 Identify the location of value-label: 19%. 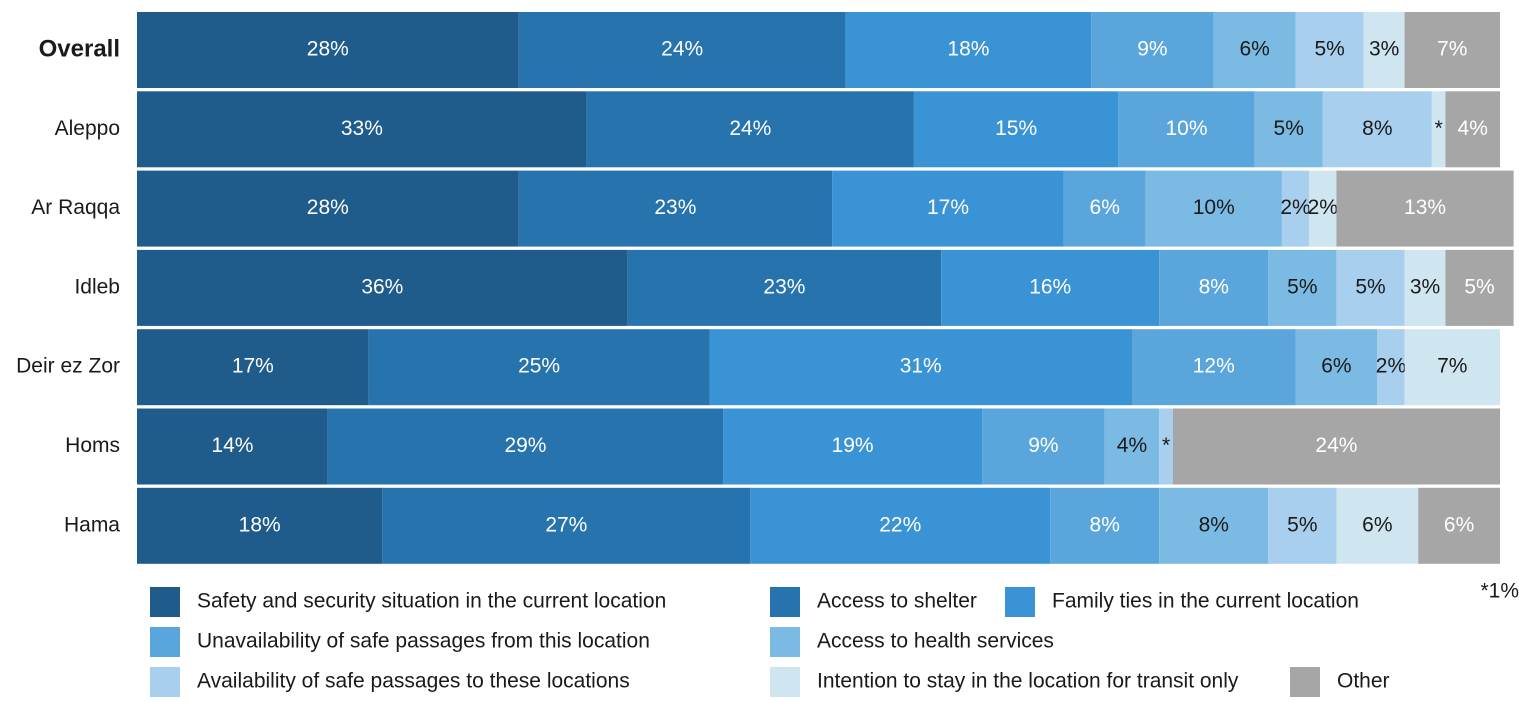
(853, 445).